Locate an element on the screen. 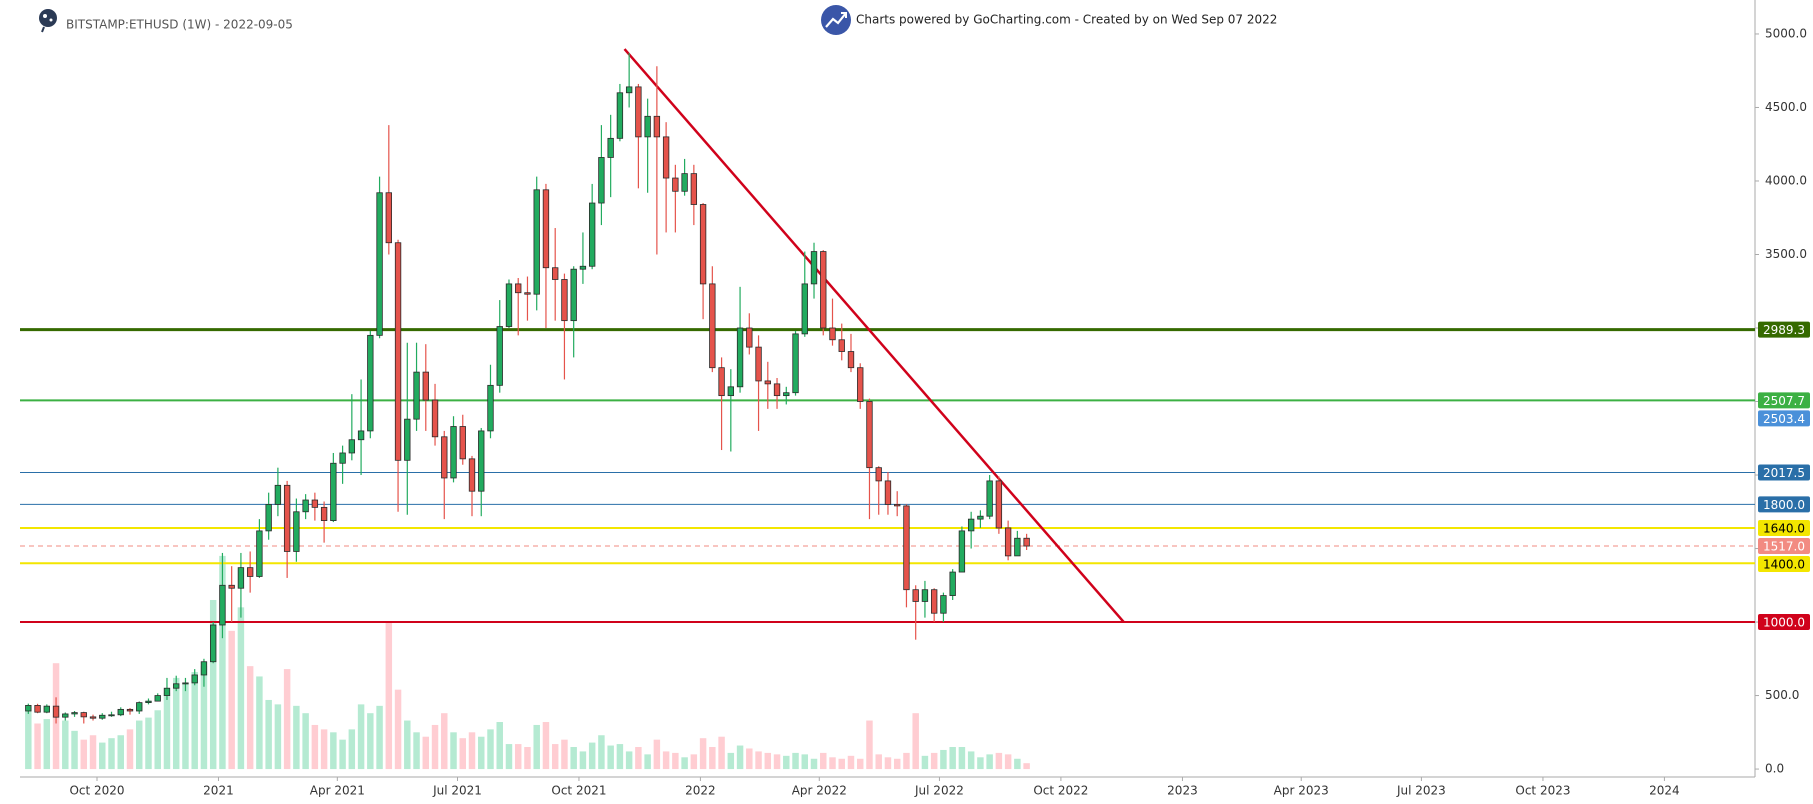  price-label: 2017.5 is located at coordinates (1784, 472).